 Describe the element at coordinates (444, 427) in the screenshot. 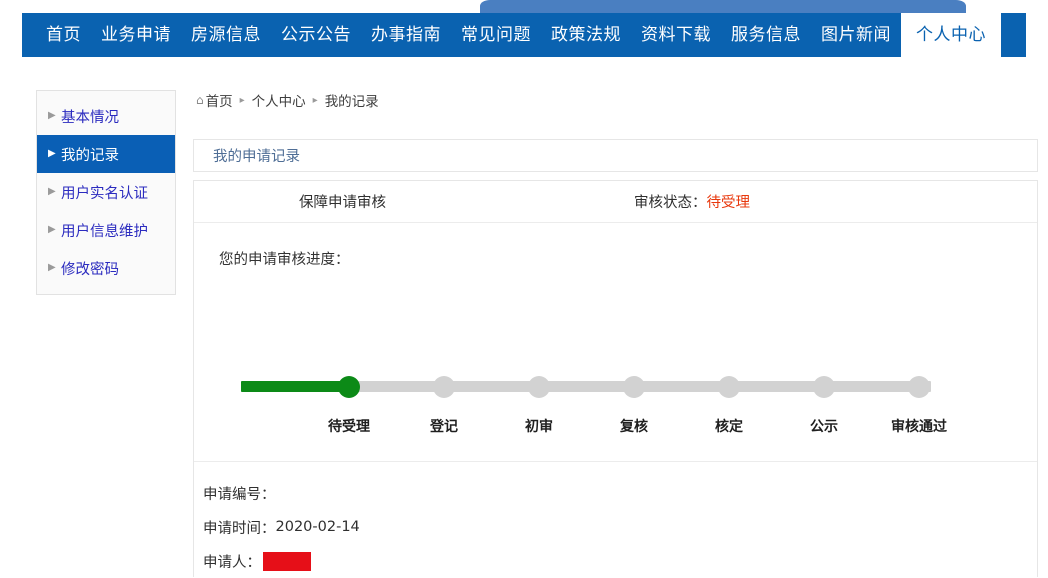

I see `progress-step-label-2: 登记` at that location.